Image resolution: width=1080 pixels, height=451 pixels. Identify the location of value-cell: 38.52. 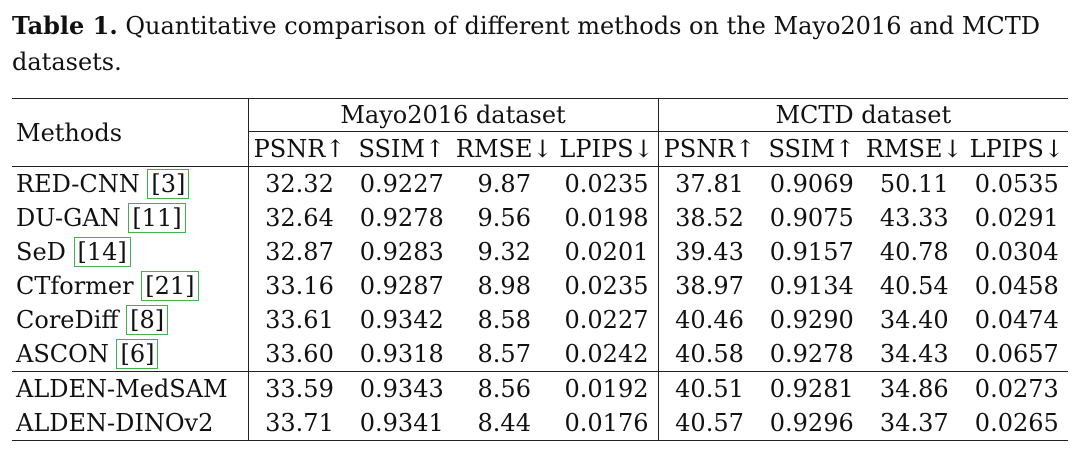
(709, 218).